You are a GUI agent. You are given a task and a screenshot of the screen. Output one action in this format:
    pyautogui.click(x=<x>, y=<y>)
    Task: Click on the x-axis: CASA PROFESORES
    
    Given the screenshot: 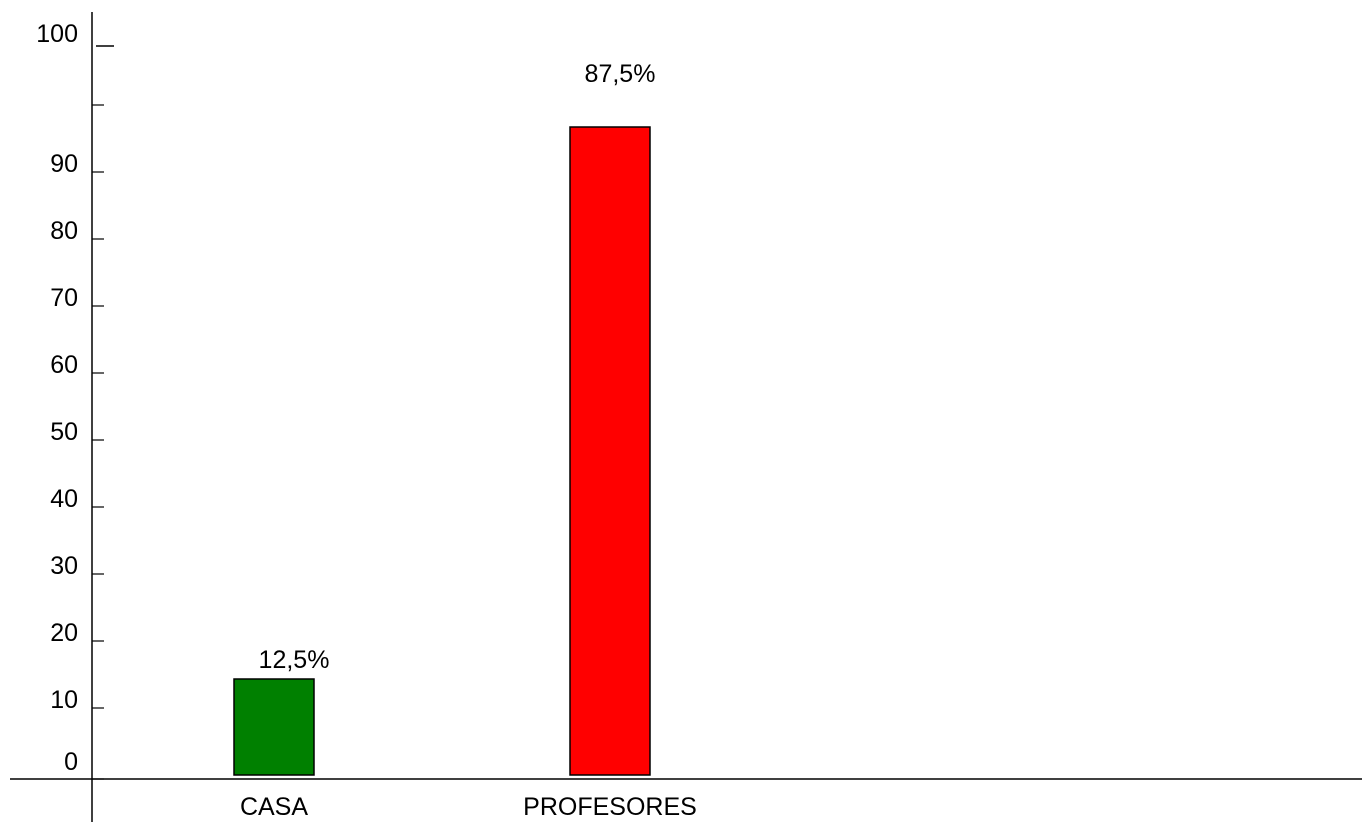 What is the action you would take?
    pyautogui.click(x=686, y=799)
    